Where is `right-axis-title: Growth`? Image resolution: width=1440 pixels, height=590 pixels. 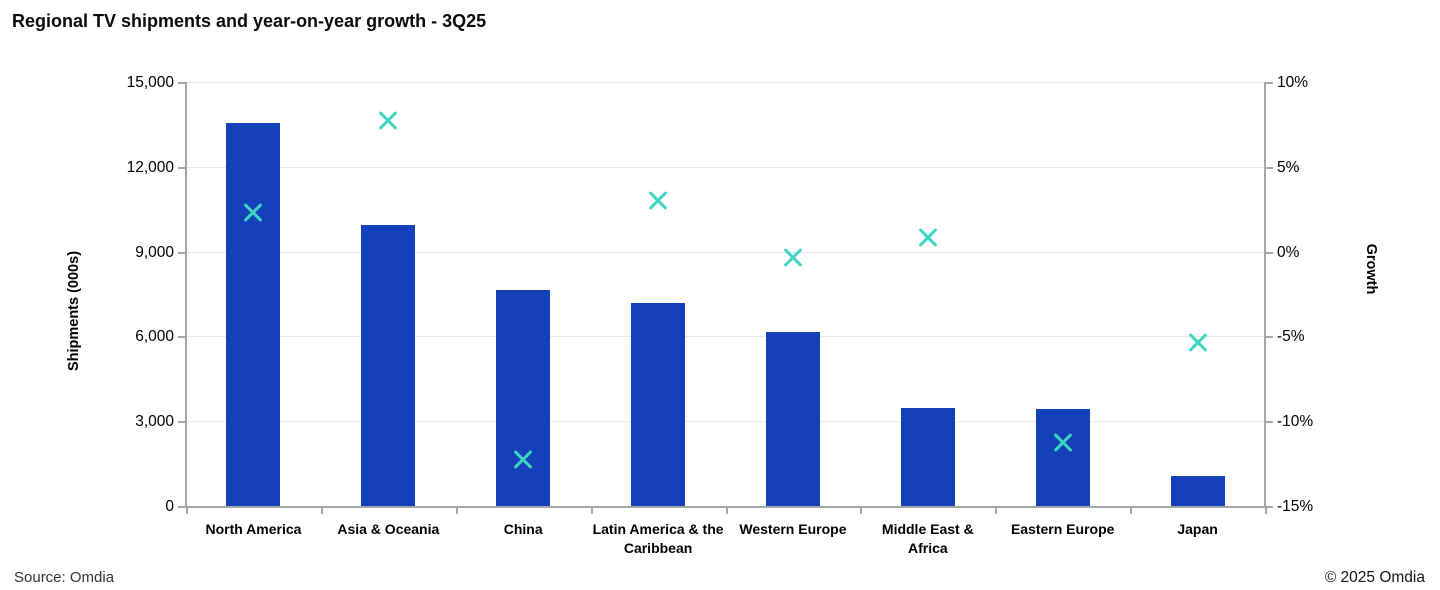 right-axis-title: Growth is located at coordinates (1371, 269).